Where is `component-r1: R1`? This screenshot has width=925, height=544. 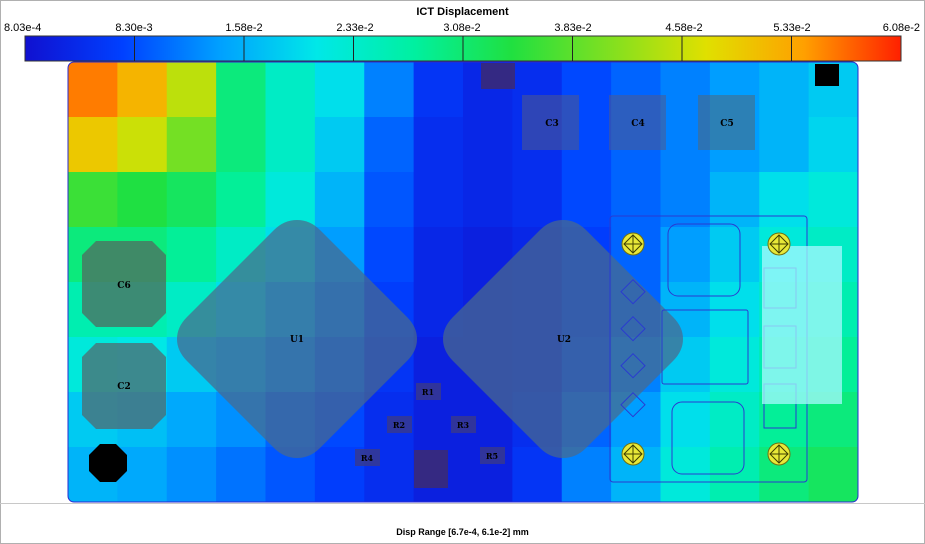 component-r1: R1 is located at coordinates (428, 391).